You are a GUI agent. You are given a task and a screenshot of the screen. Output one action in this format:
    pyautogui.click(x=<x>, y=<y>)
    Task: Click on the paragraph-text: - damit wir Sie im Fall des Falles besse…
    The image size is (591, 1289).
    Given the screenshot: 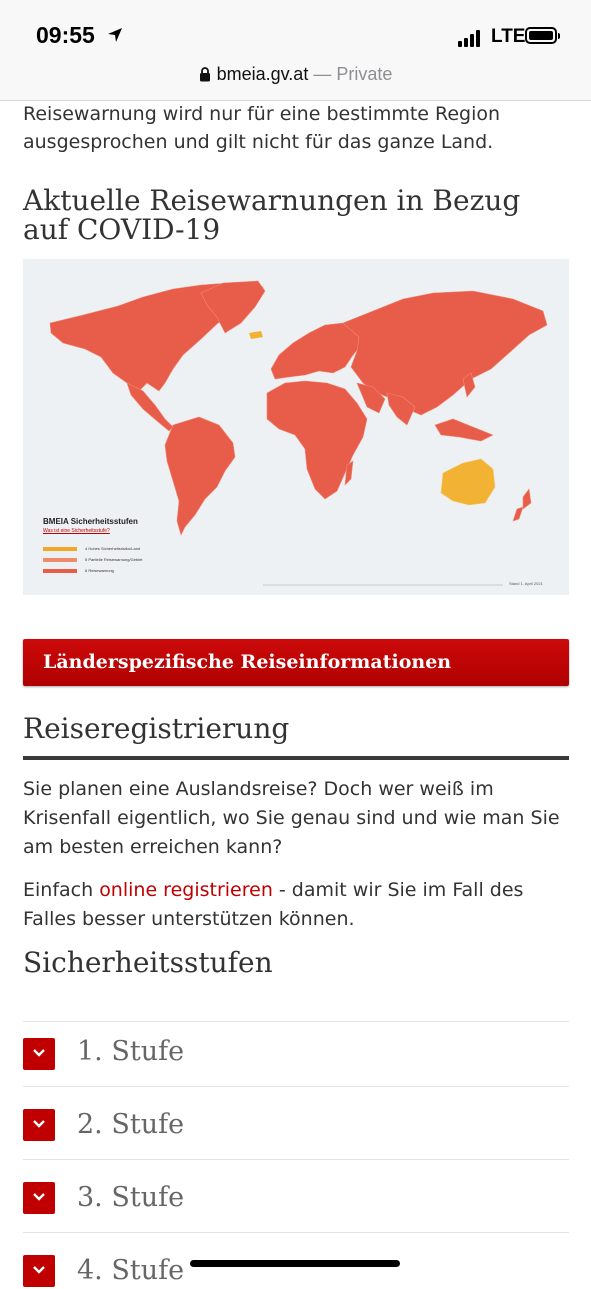 What is the action you would take?
    pyautogui.click(x=273, y=904)
    